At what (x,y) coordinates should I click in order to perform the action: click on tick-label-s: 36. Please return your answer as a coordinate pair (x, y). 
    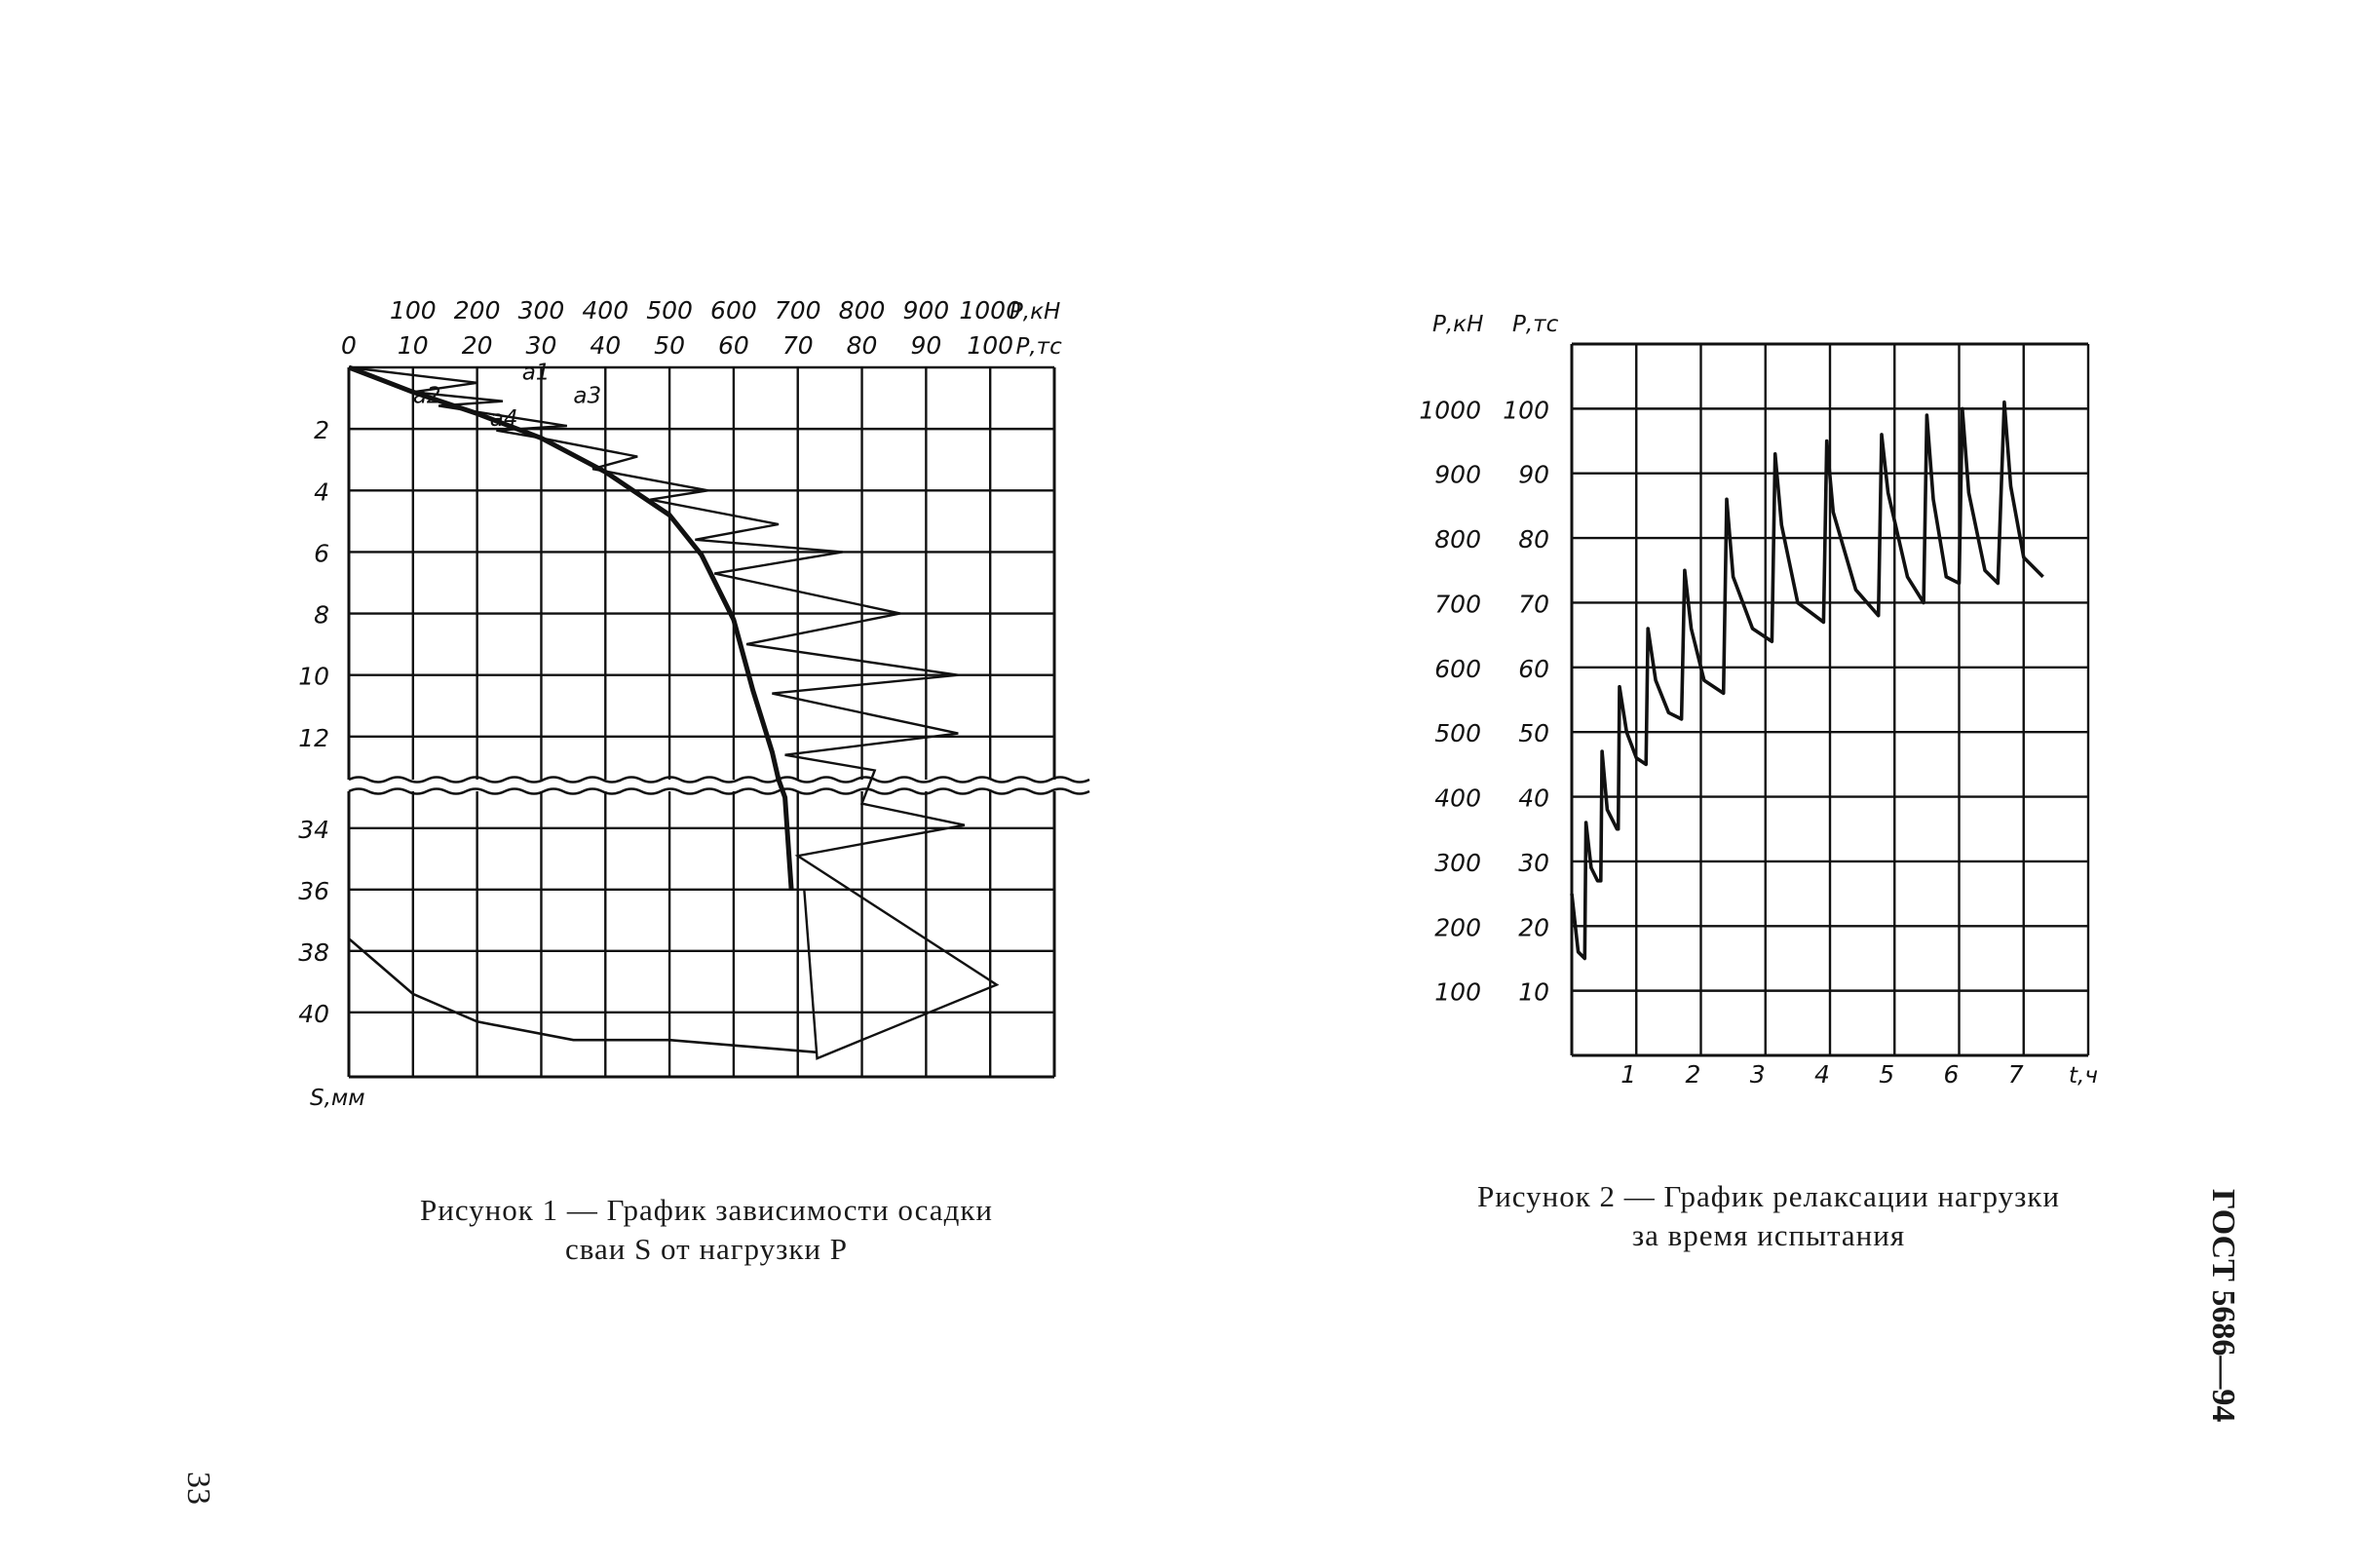
    Looking at the image, I should click on (313, 891).